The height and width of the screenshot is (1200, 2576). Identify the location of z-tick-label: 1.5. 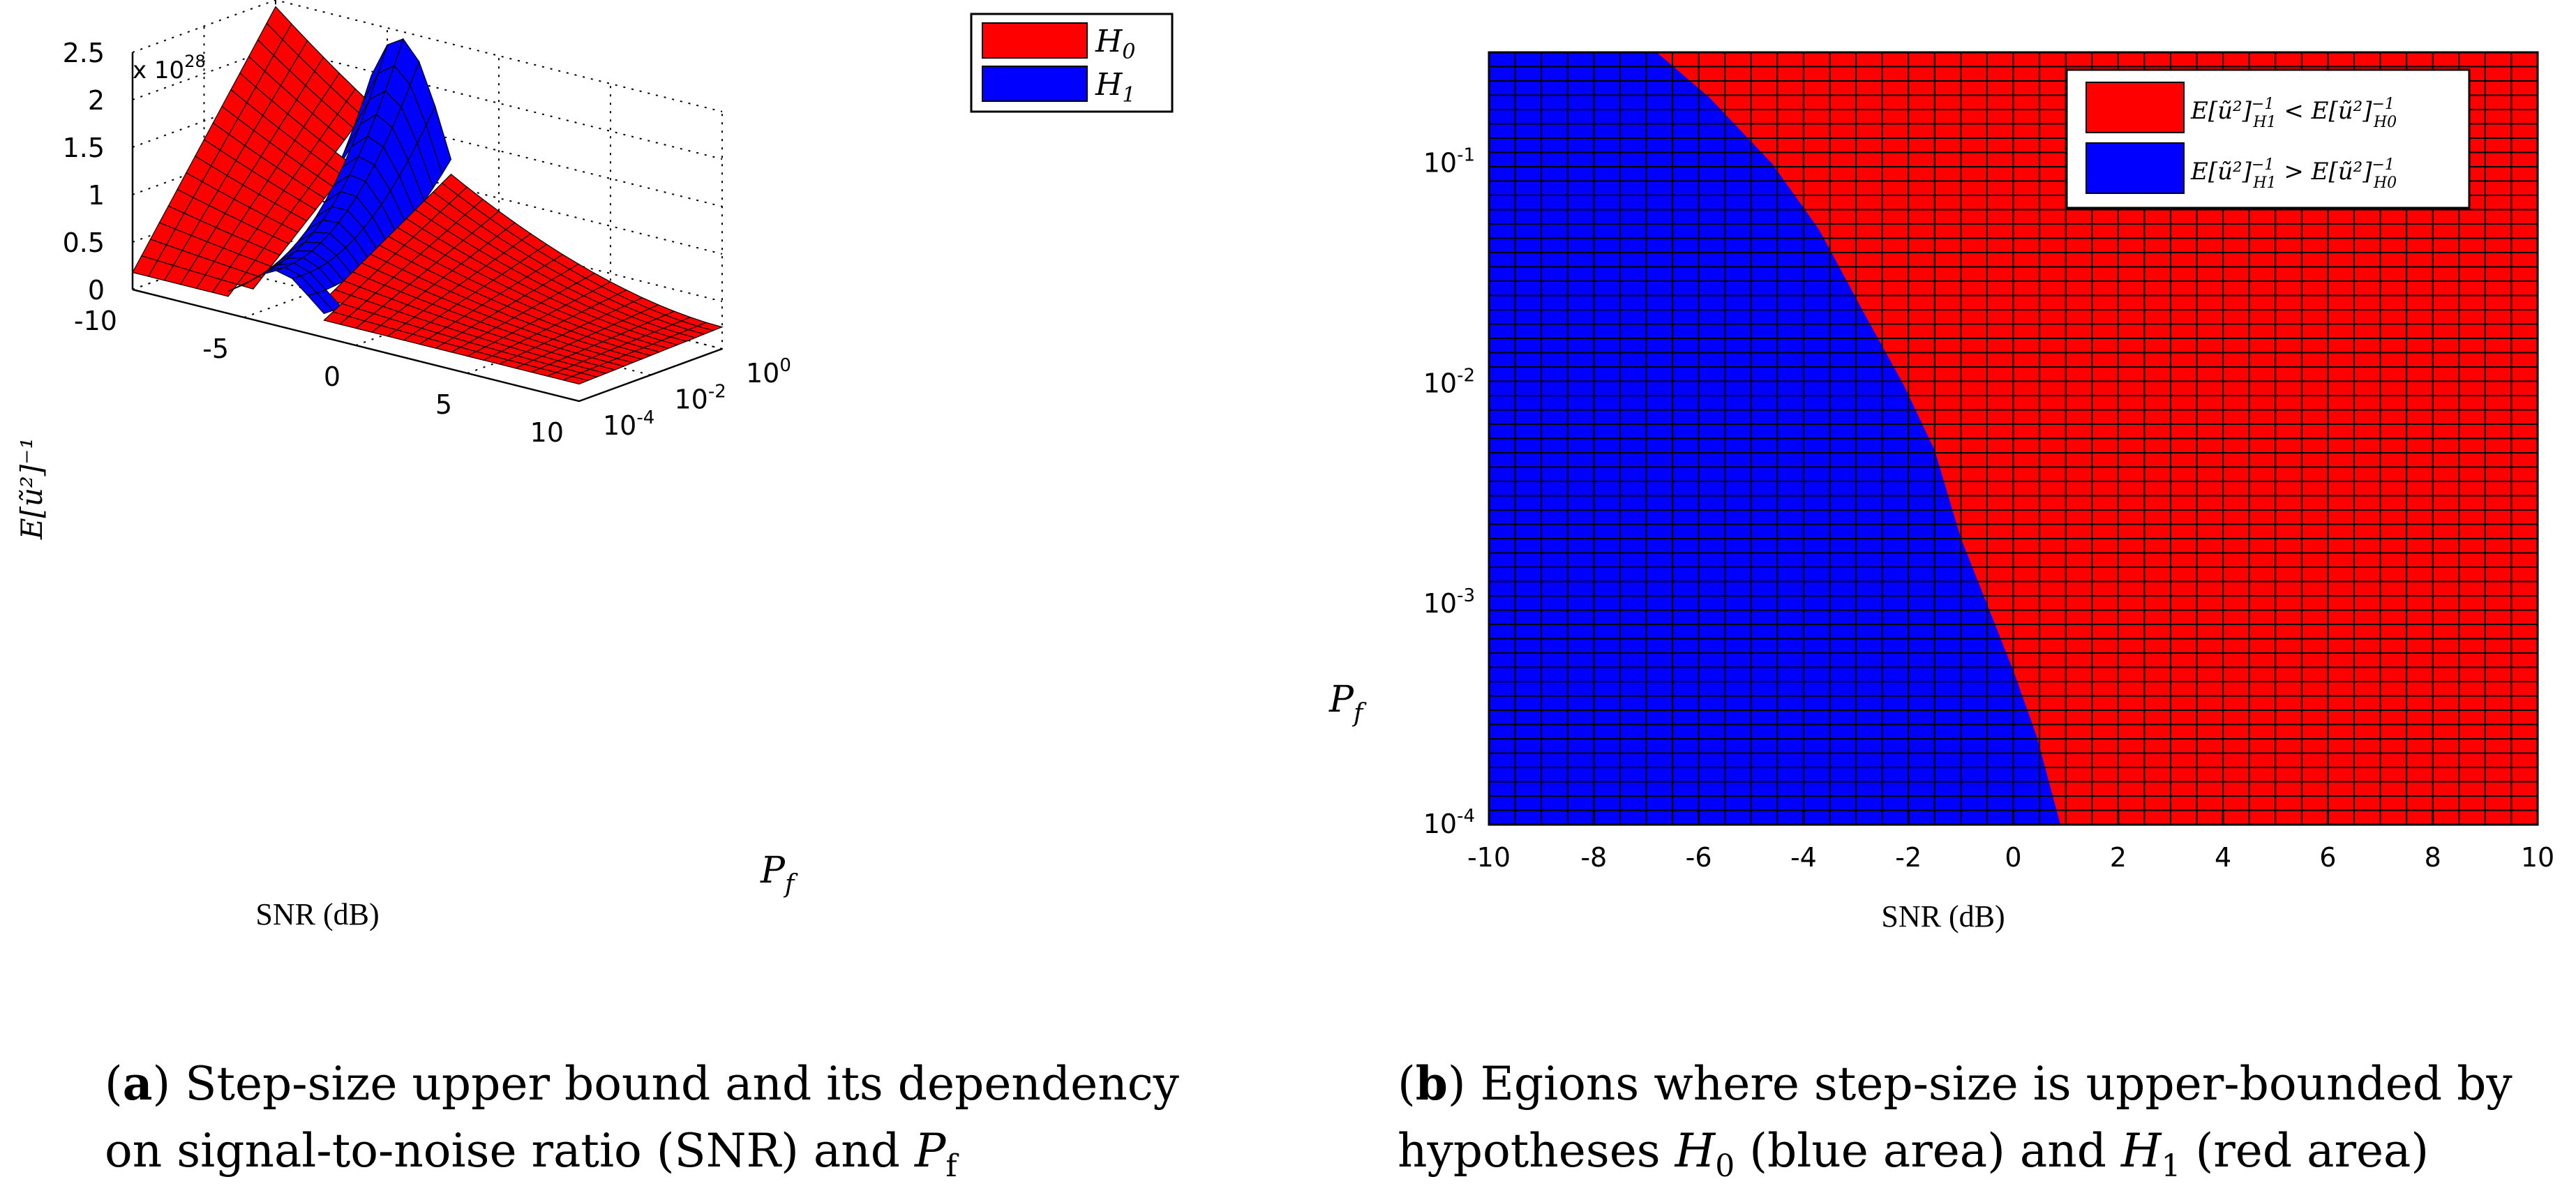
(84, 148).